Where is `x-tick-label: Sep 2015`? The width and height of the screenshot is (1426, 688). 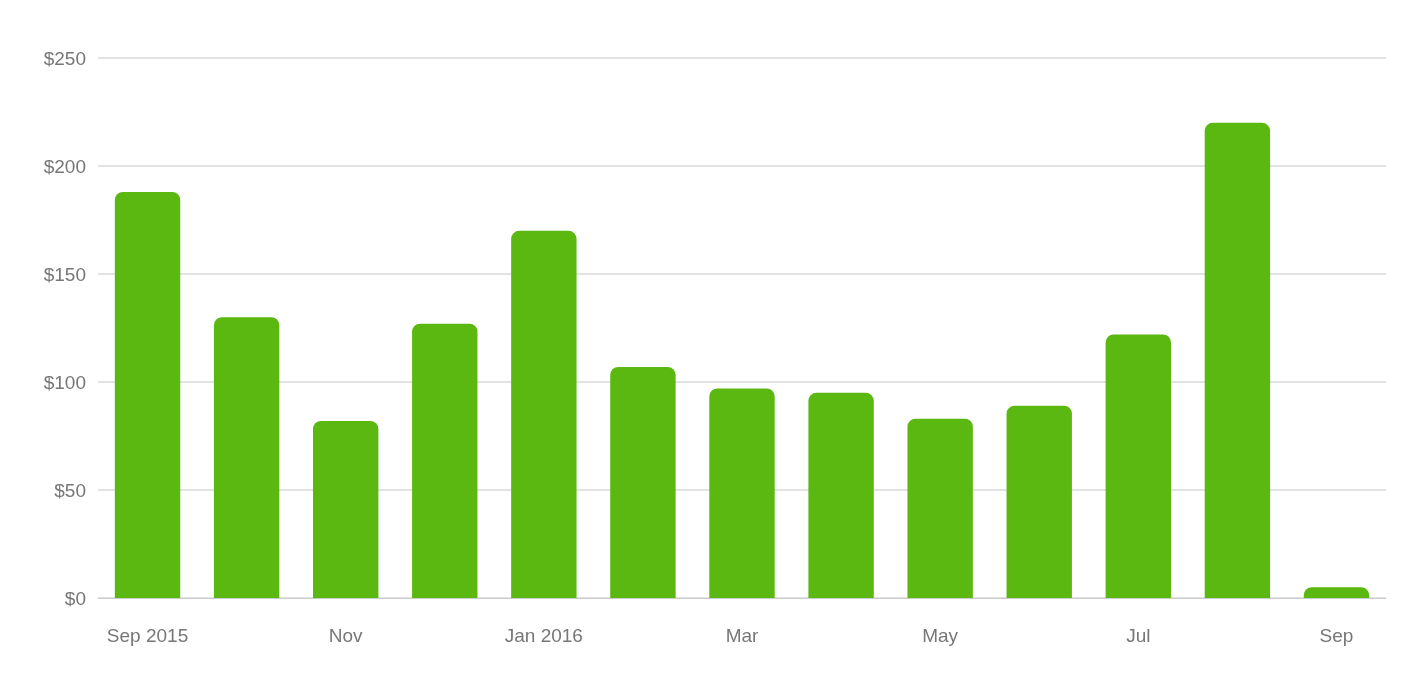 x-tick-label: Sep 2015 is located at coordinates (147, 635).